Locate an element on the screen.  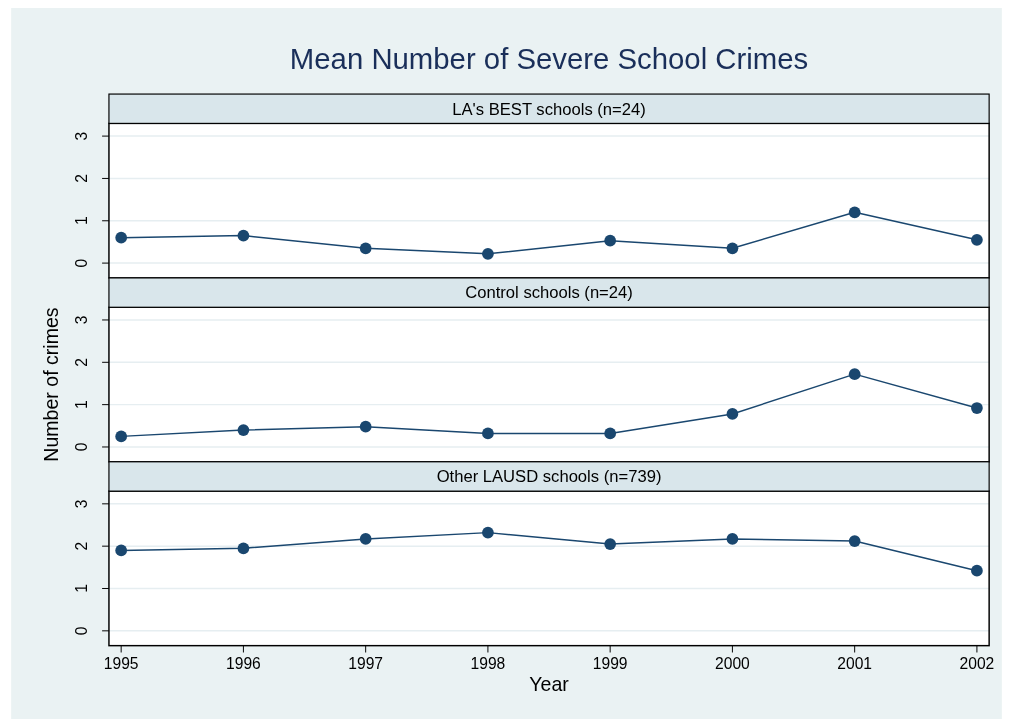
chart-subtitle: Other LAUSD schools (n=739) is located at coordinates (549, 477).